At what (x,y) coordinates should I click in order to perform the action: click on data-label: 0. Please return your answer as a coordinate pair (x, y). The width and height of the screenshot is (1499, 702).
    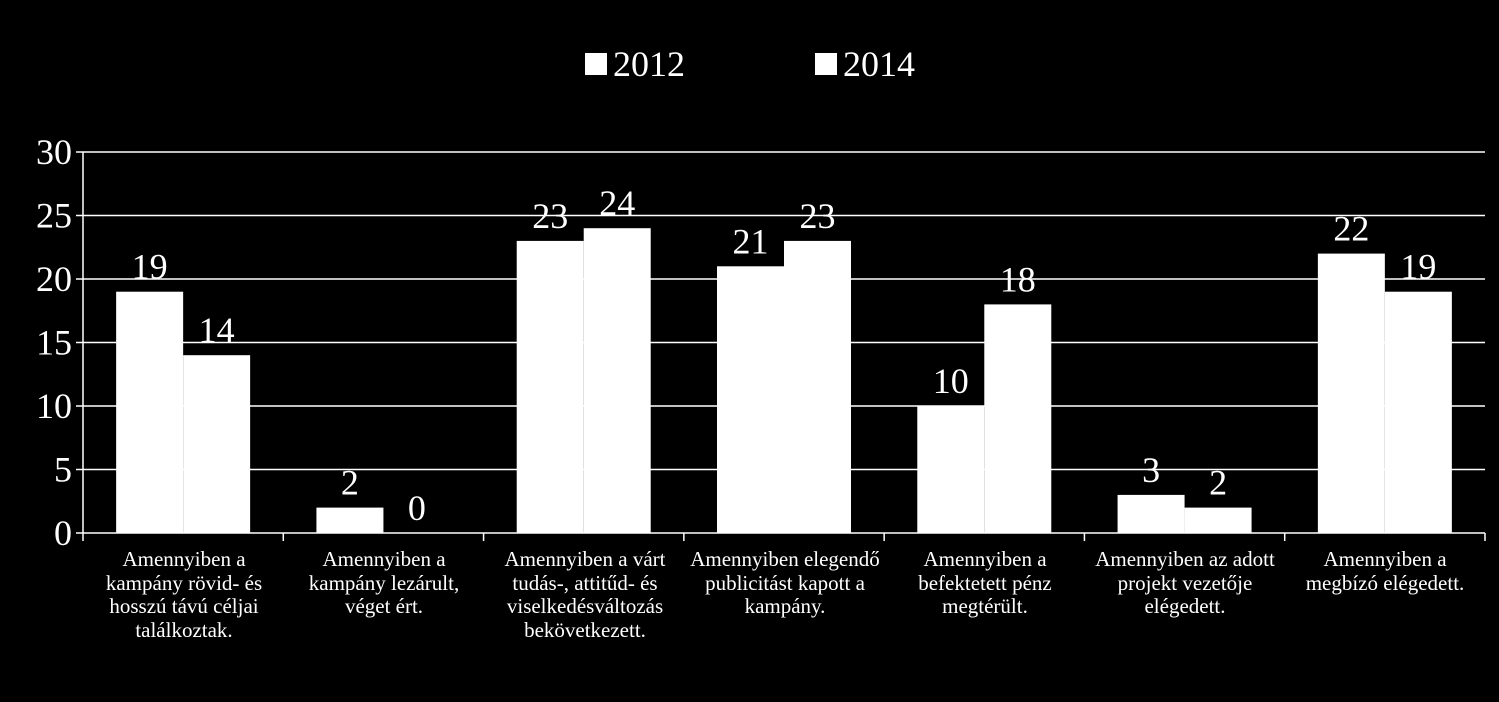
    Looking at the image, I should click on (417, 508).